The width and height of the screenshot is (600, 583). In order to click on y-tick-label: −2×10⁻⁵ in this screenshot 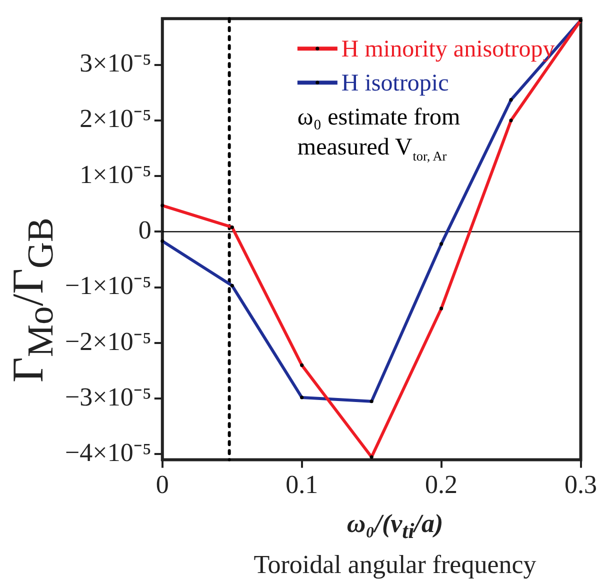, I will do `click(108, 341)`.